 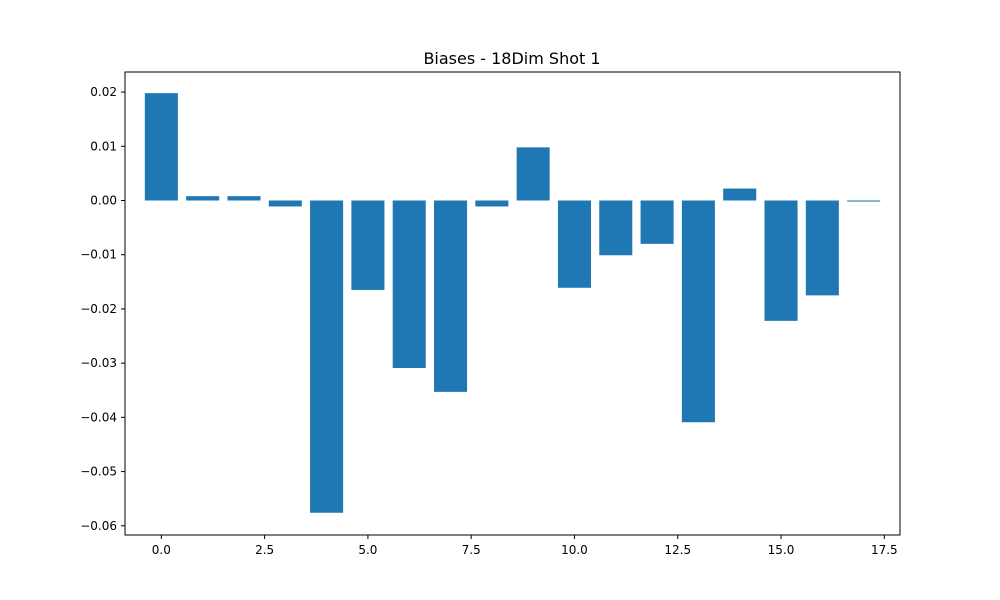 What do you see at coordinates (161, 550) in the screenshot?
I see `x-tick-label: 0.0` at bounding box center [161, 550].